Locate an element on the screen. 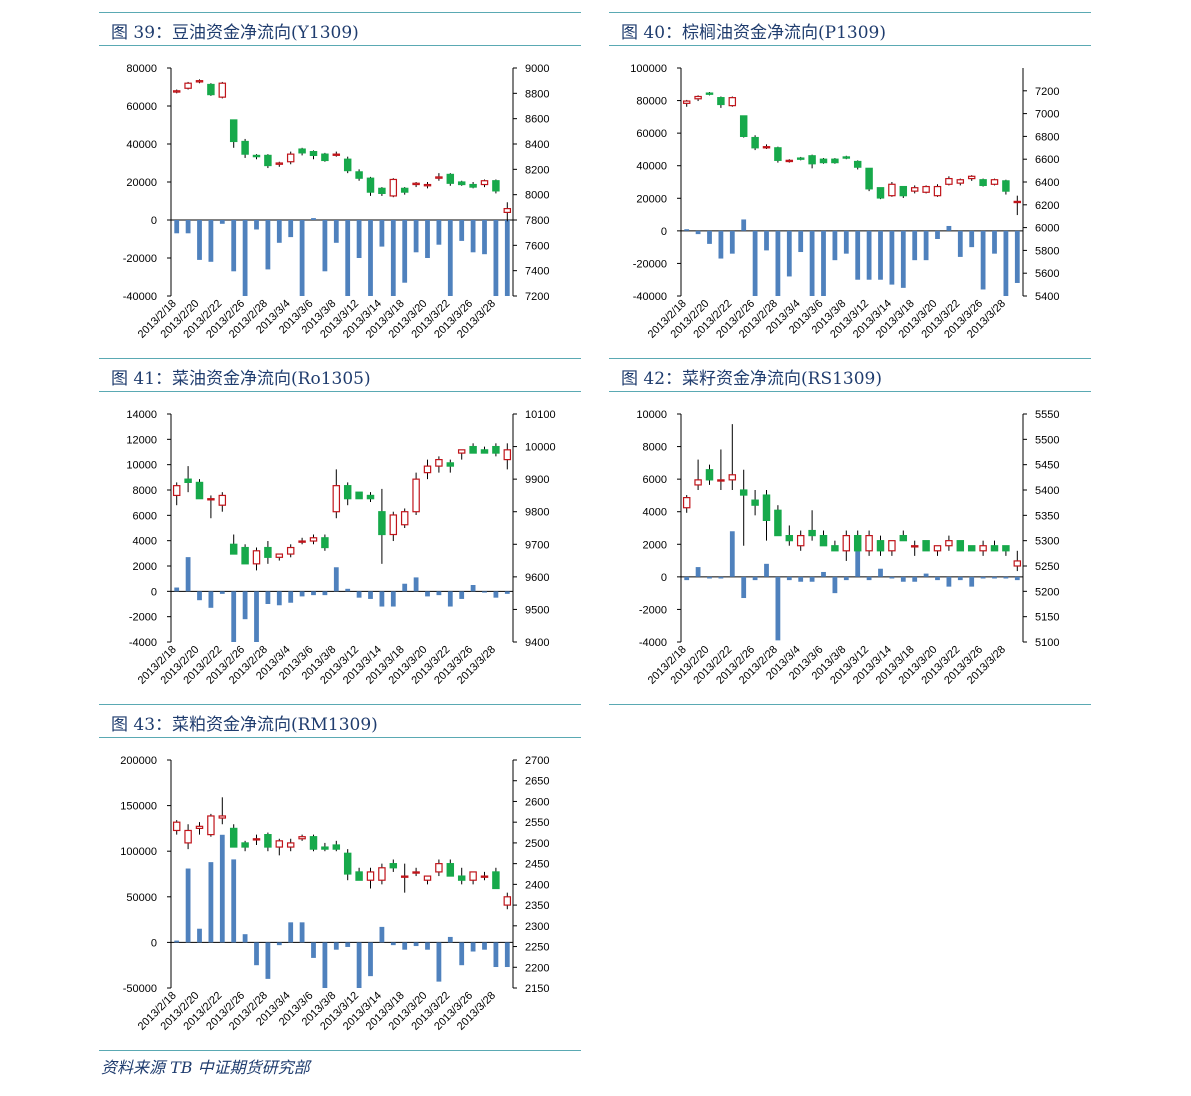 The height and width of the screenshot is (1096, 1191). left-tick-label: 4000 is located at coordinates (145, 542).